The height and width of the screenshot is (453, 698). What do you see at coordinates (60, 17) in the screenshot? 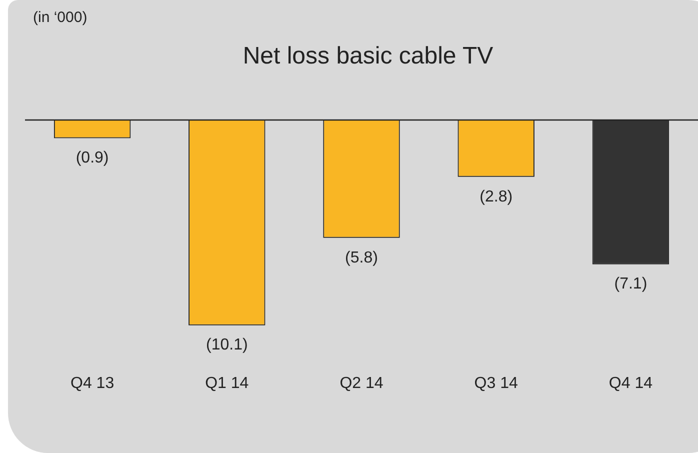
I see `text: (in ‘000)` at bounding box center [60, 17].